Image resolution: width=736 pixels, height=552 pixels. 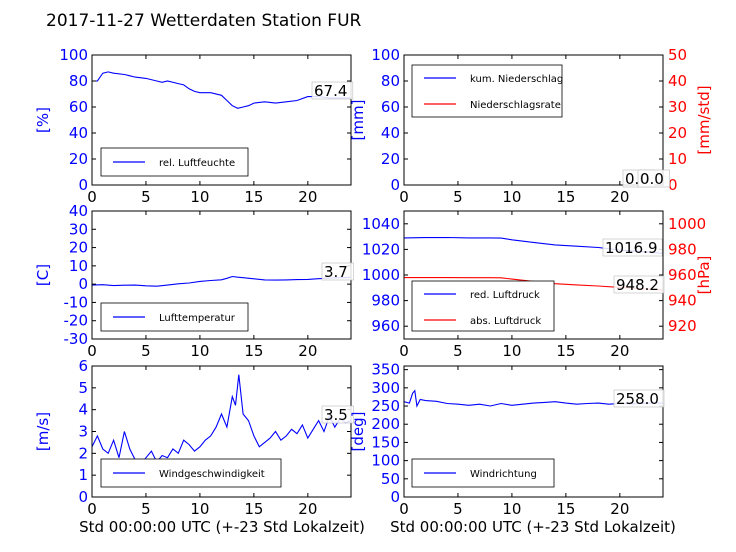 What do you see at coordinates (43, 431) in the screenshot?
I see `y-axis-label: [m/s]` at bounding box center [43, 431].